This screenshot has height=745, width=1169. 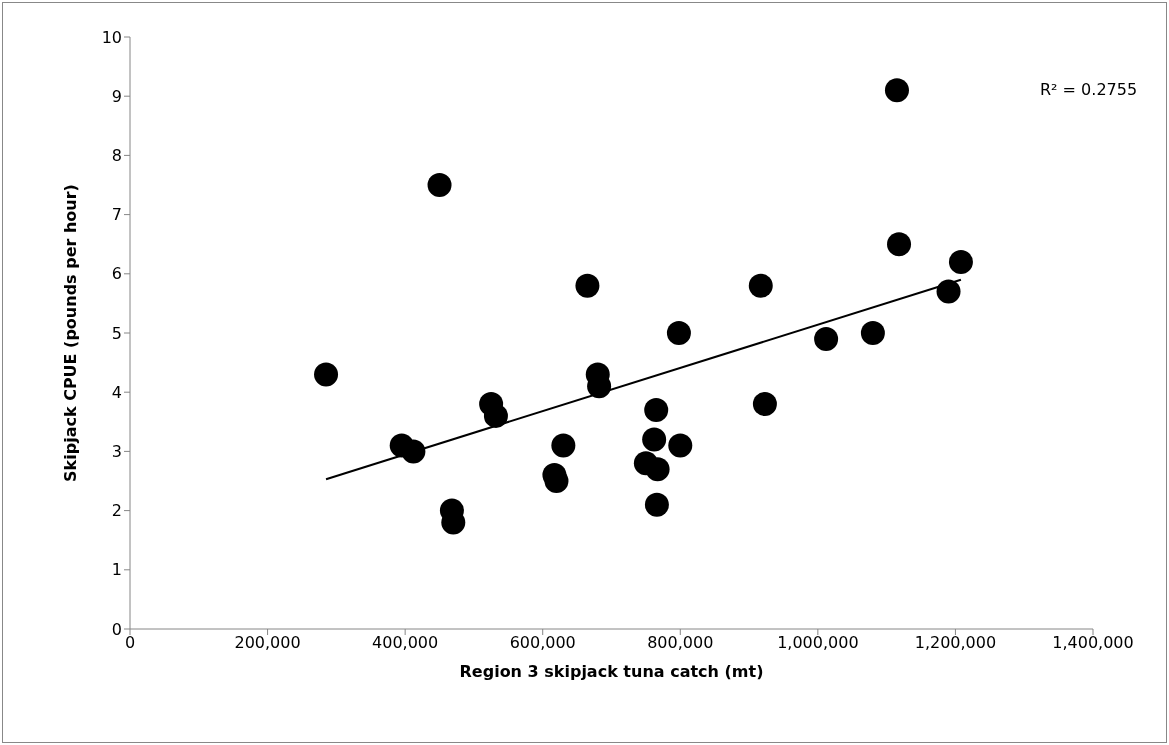 I want to click on y-tick-label: 8, so click(x=116, y=156).